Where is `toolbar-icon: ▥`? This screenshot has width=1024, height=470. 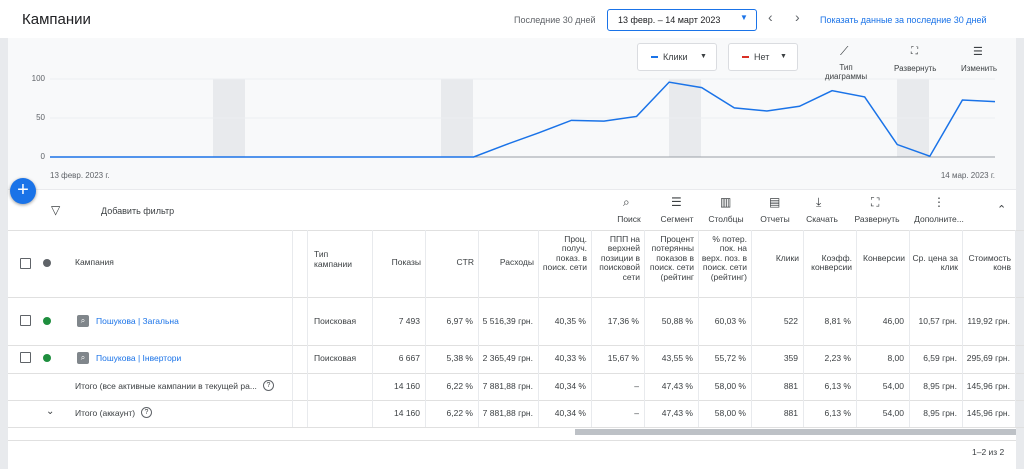 toolbar-icon: ▥ is located at coordinates (726, 202).